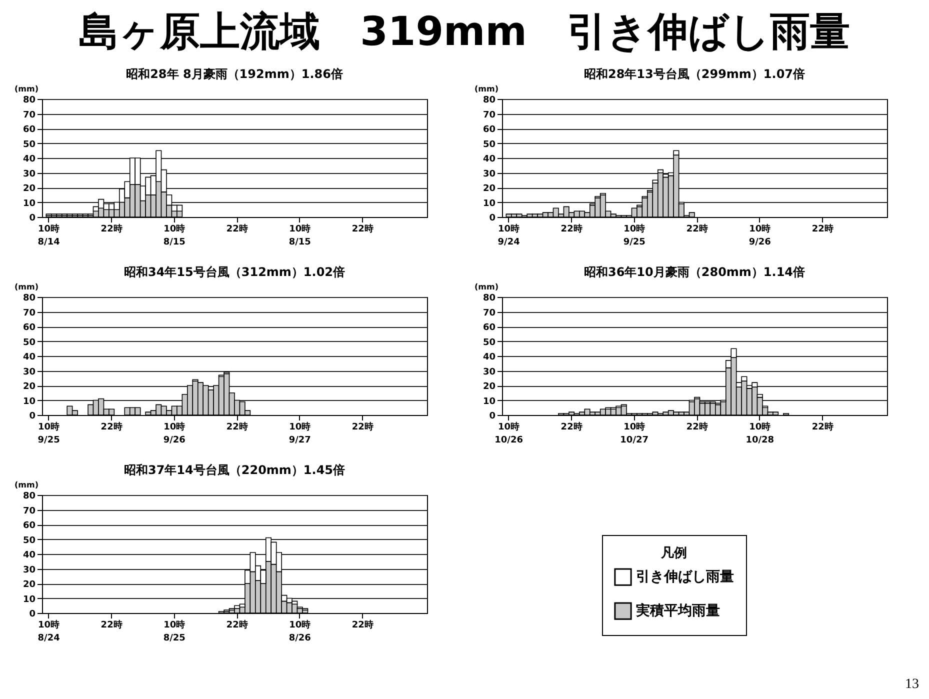 Image resolution: width=929 pixels, height=699 pixels. I want to click on legend-title: 凡例, so click(673, 553).